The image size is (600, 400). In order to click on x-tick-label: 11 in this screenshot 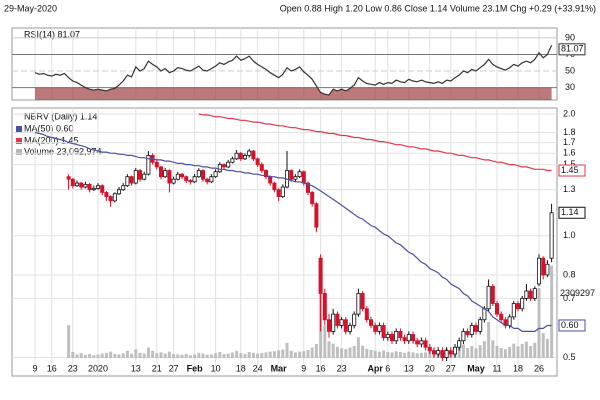, I will do `click(496, 368)`.